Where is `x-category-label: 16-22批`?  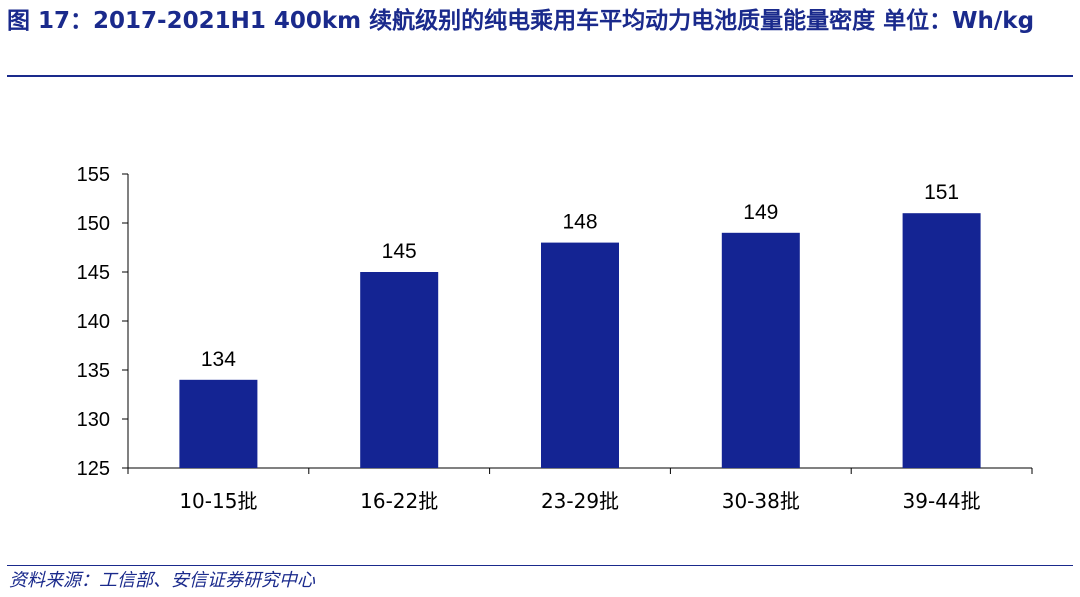 x-category-label: 16-22批 is located at coordinates (399, 501).